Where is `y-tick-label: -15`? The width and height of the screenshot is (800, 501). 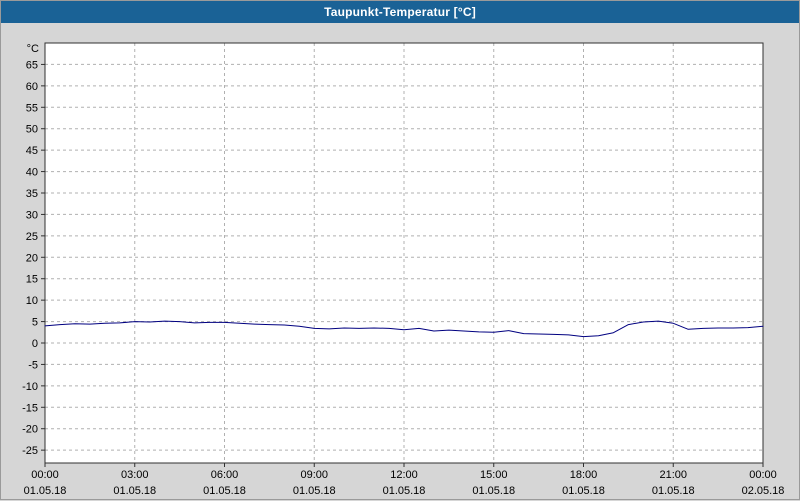
y-tick-label: -15 is located at coordinates (30, 408).